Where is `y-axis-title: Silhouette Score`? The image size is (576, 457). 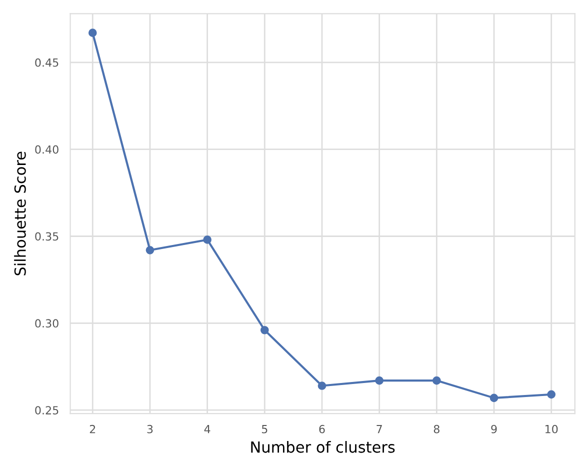 y-axis-title: Silhouette Score is located at coordinates (20, 214).